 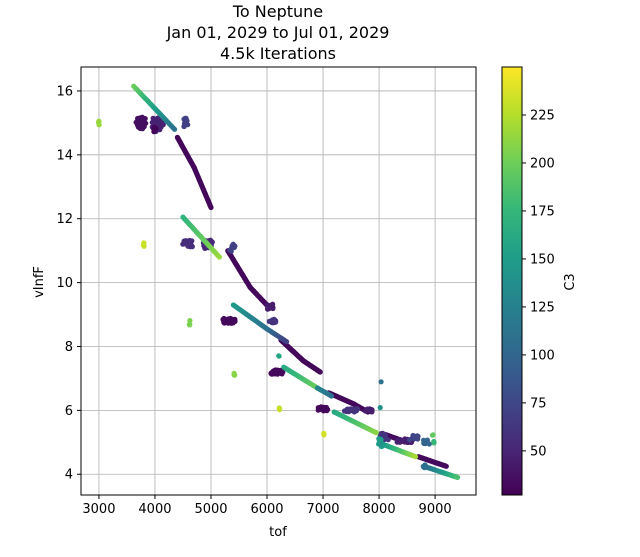 What do you see at coordinates (570, 281) in the screenshot?
I see `colorbar-label: C3` at bounding box center [570, 281].